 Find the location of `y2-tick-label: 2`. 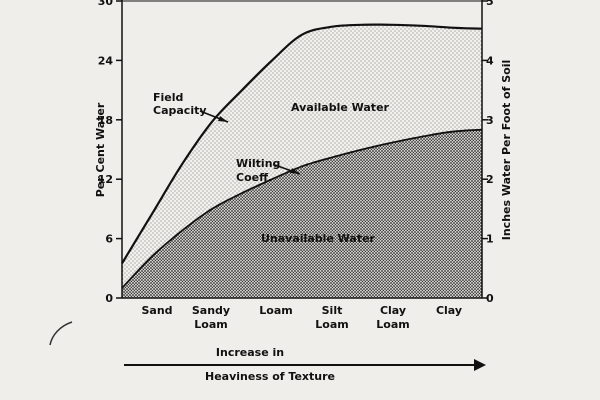

y2-tick-label: 2 is located at coordinates (490, 179).